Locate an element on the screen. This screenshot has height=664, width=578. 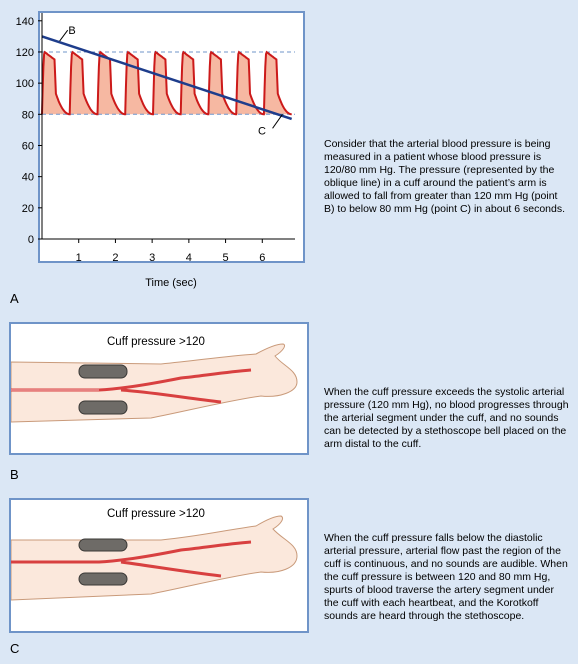
cuff-pressure-line is located at coordinates (167, 78).